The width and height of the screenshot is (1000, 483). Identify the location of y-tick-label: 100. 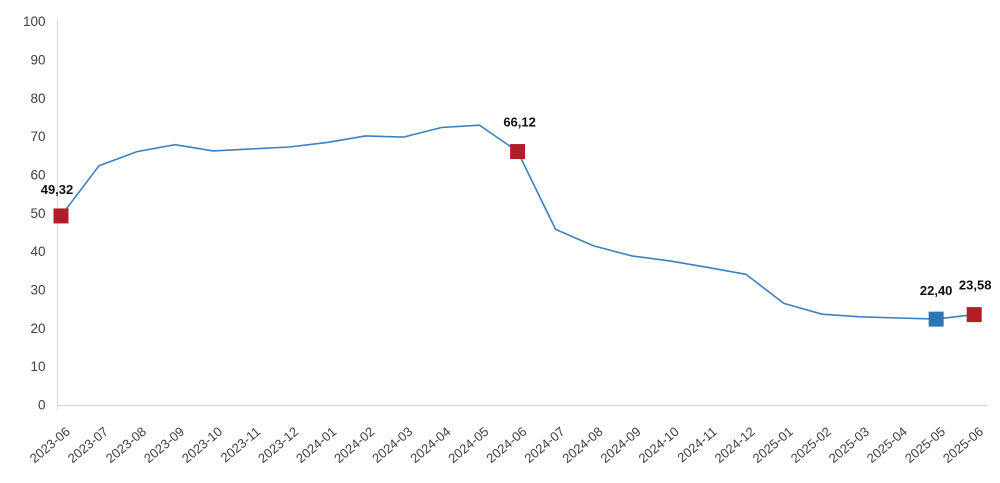
(34, 21).